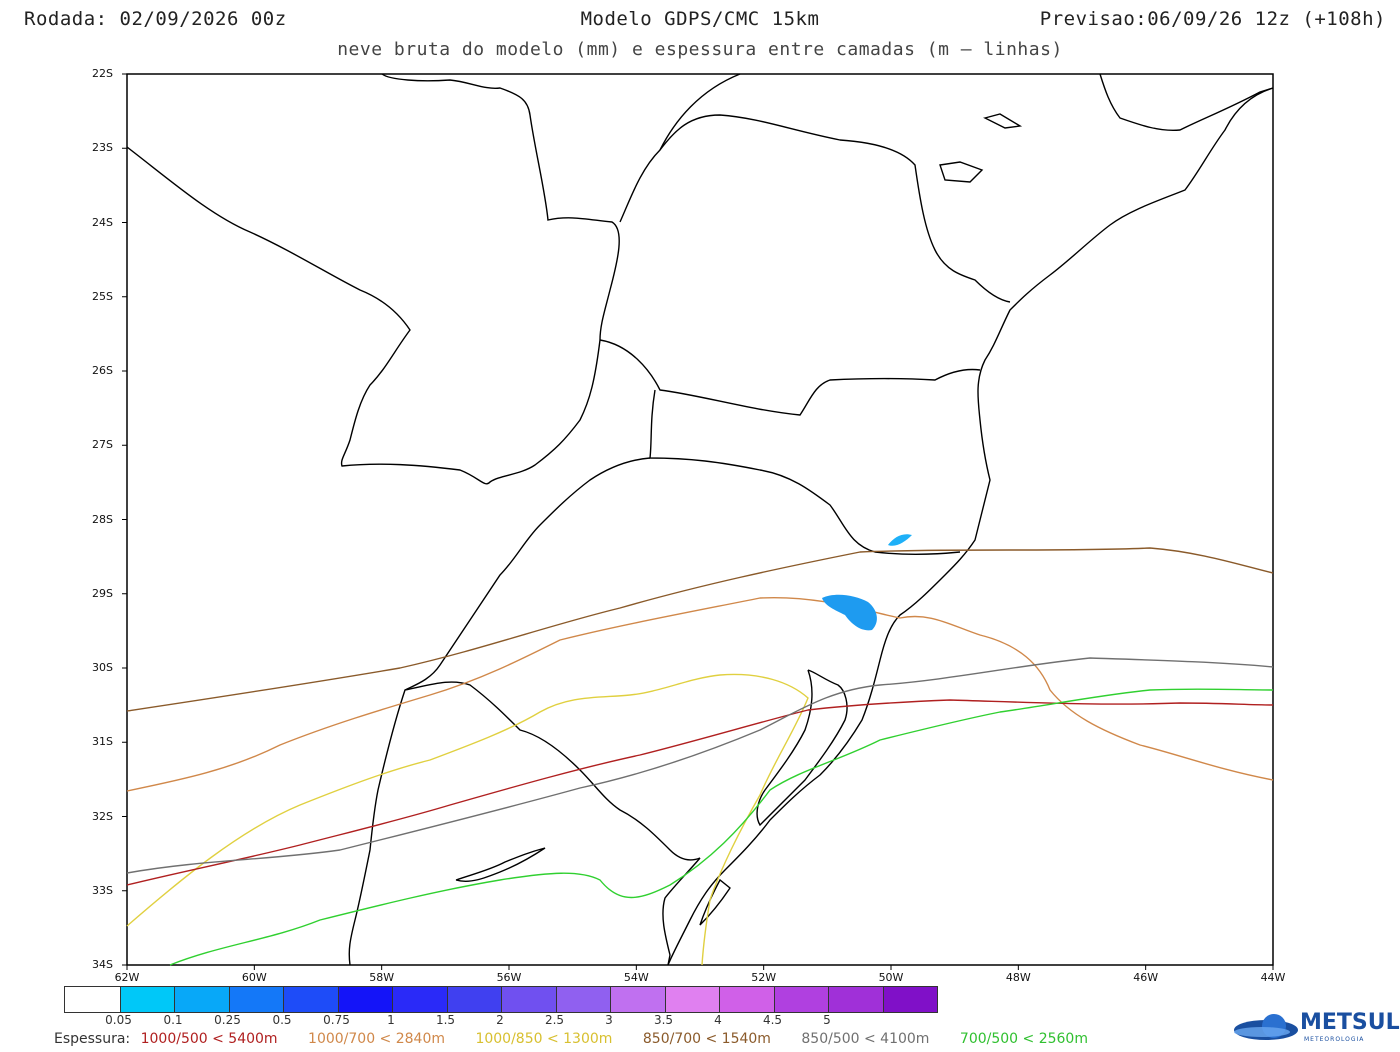  What do you see at coordinates (544, 1039) in the screenshot?
I see `legend-item-1000-850: 1000/850 < 1300m` at bounding box center [544, 1039].